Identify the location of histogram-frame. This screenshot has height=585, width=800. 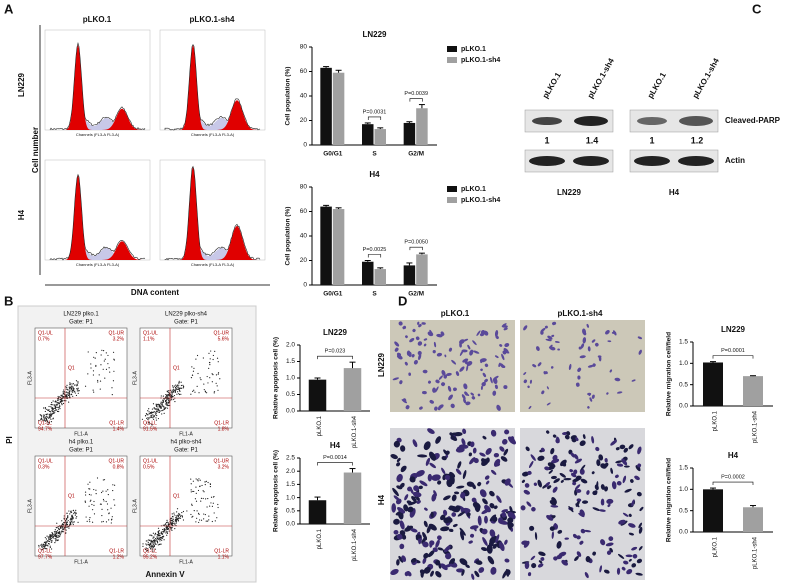
(97, 210).